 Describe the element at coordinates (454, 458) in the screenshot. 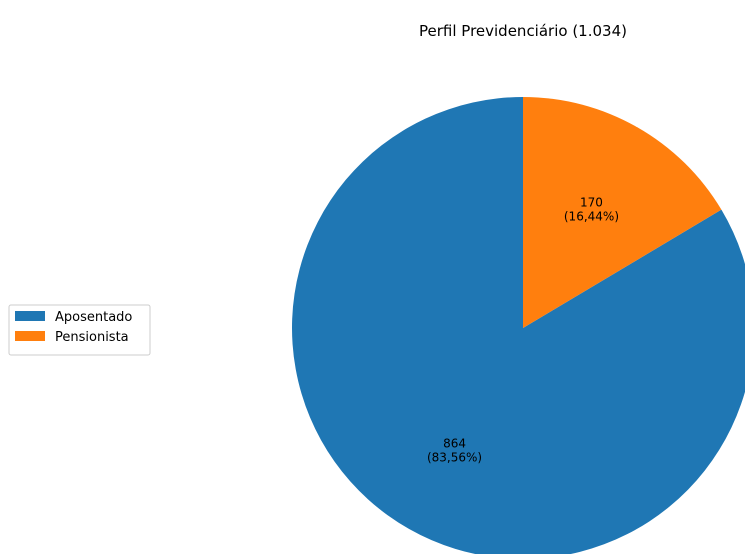

I see `slice-percent-label: (83,56%)` at that location.